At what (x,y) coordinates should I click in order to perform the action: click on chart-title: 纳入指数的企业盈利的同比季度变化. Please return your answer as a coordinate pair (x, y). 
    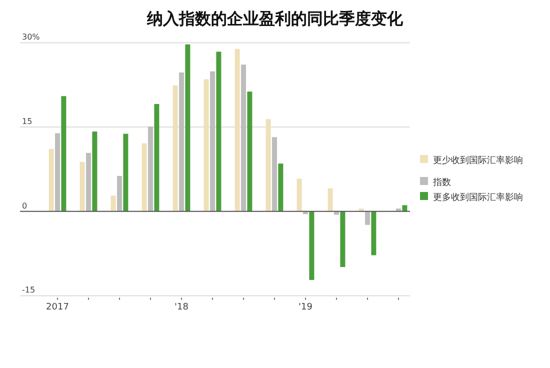
    Looking at the image, I should click on (275, 18).